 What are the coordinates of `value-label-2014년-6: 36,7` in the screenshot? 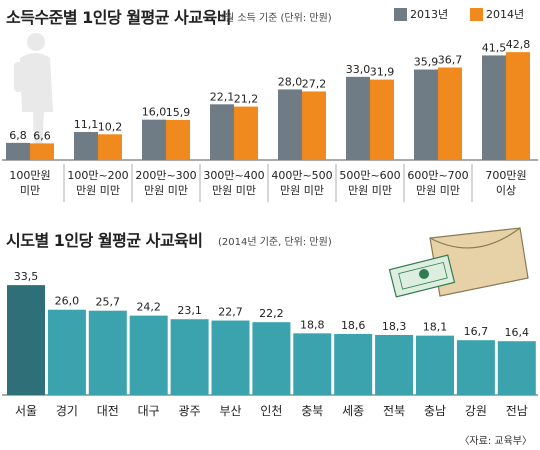 It's located at (450, 60).